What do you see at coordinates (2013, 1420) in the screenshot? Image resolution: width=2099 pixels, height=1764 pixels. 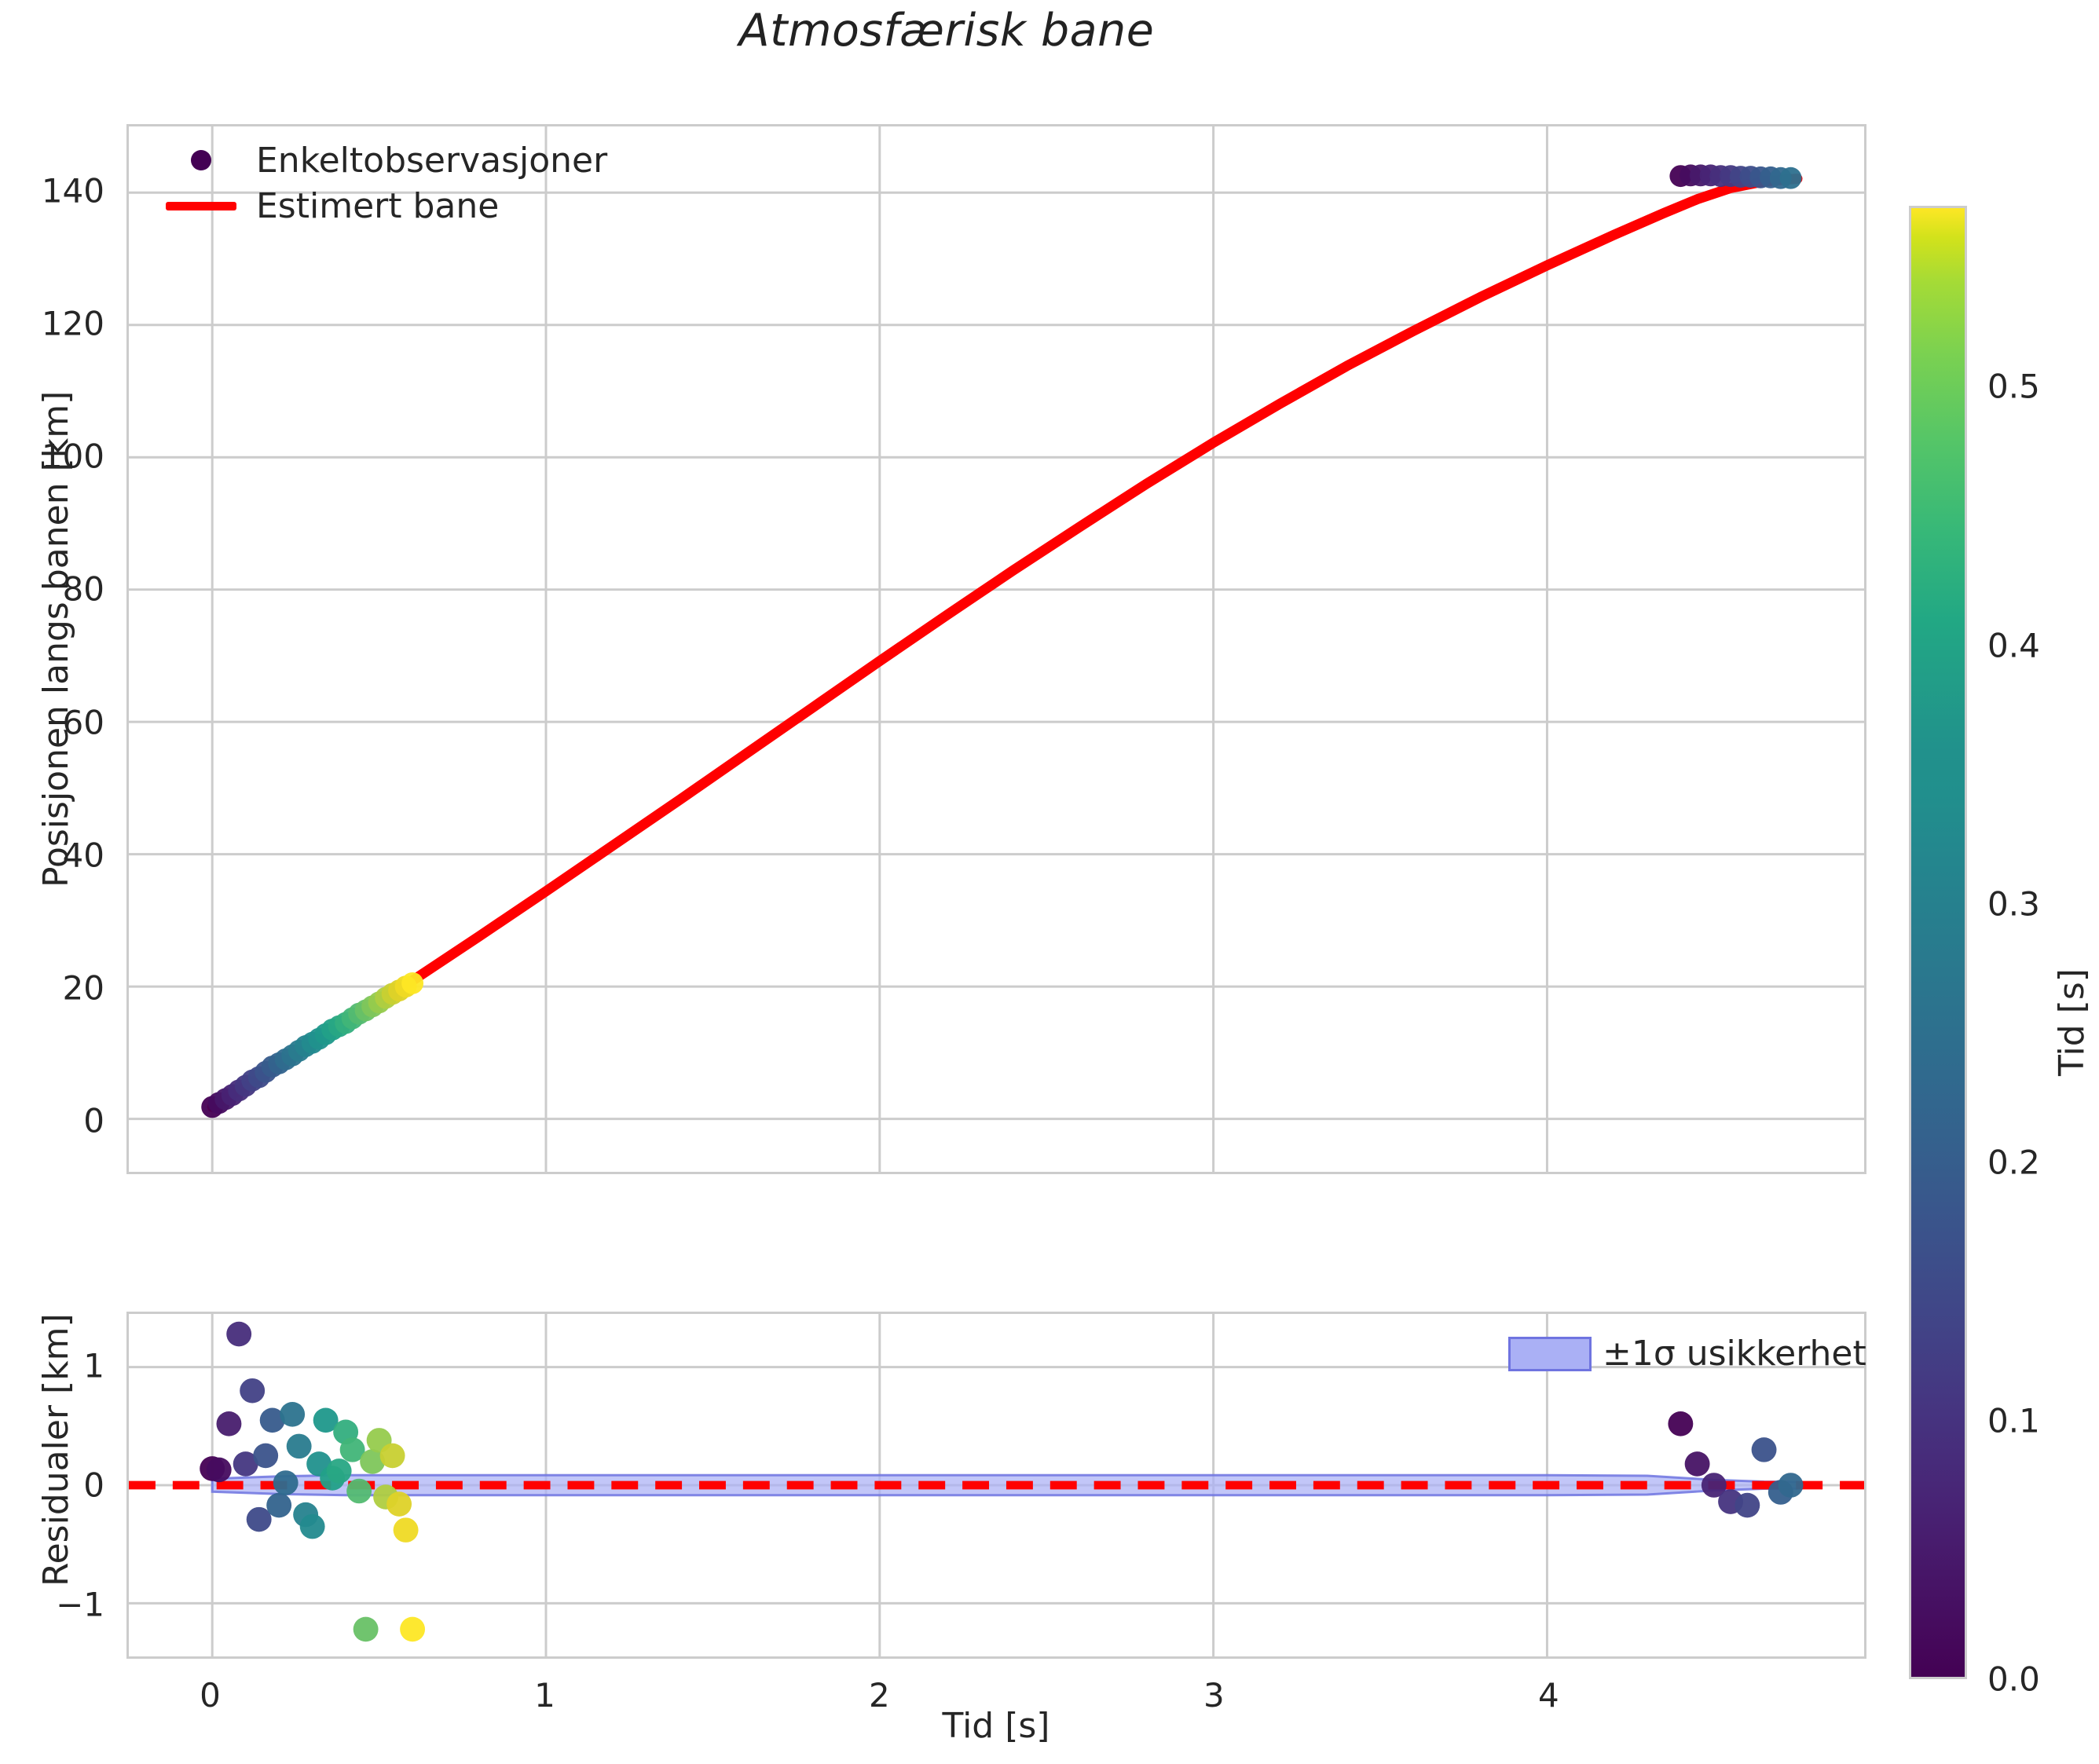 I see `colorbar-tick: 0.1` at bounding box center [2013, 1420].